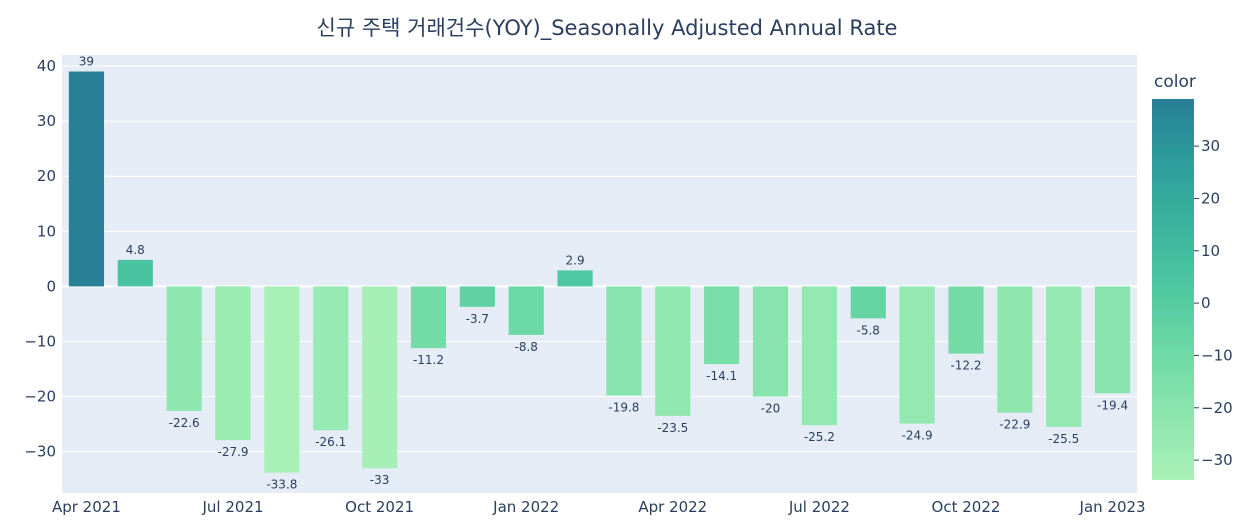 The image size is (1243, 523). What do you see at coordinates (40, 259) in the screenshot?
I see `y-axis: 40 30 20 10 0 −10 −20 −30` at bounding box center [40, 259].